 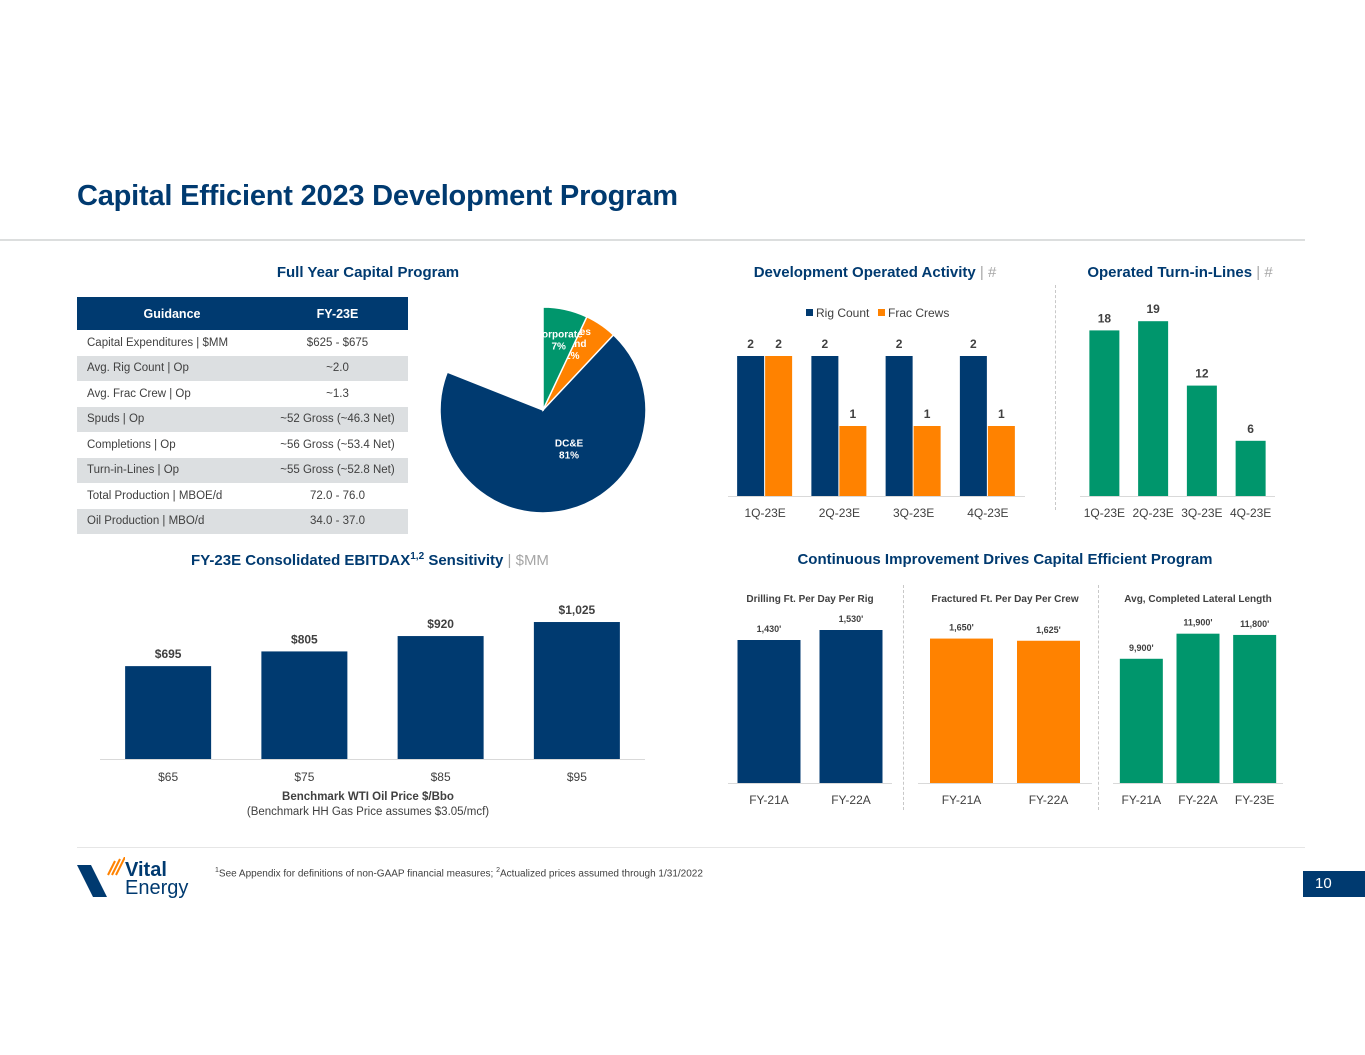 What do you see at coordinates (1334, 884) in the screenshot?
I see `page-number: 10` at bounding box center [1334, 884].